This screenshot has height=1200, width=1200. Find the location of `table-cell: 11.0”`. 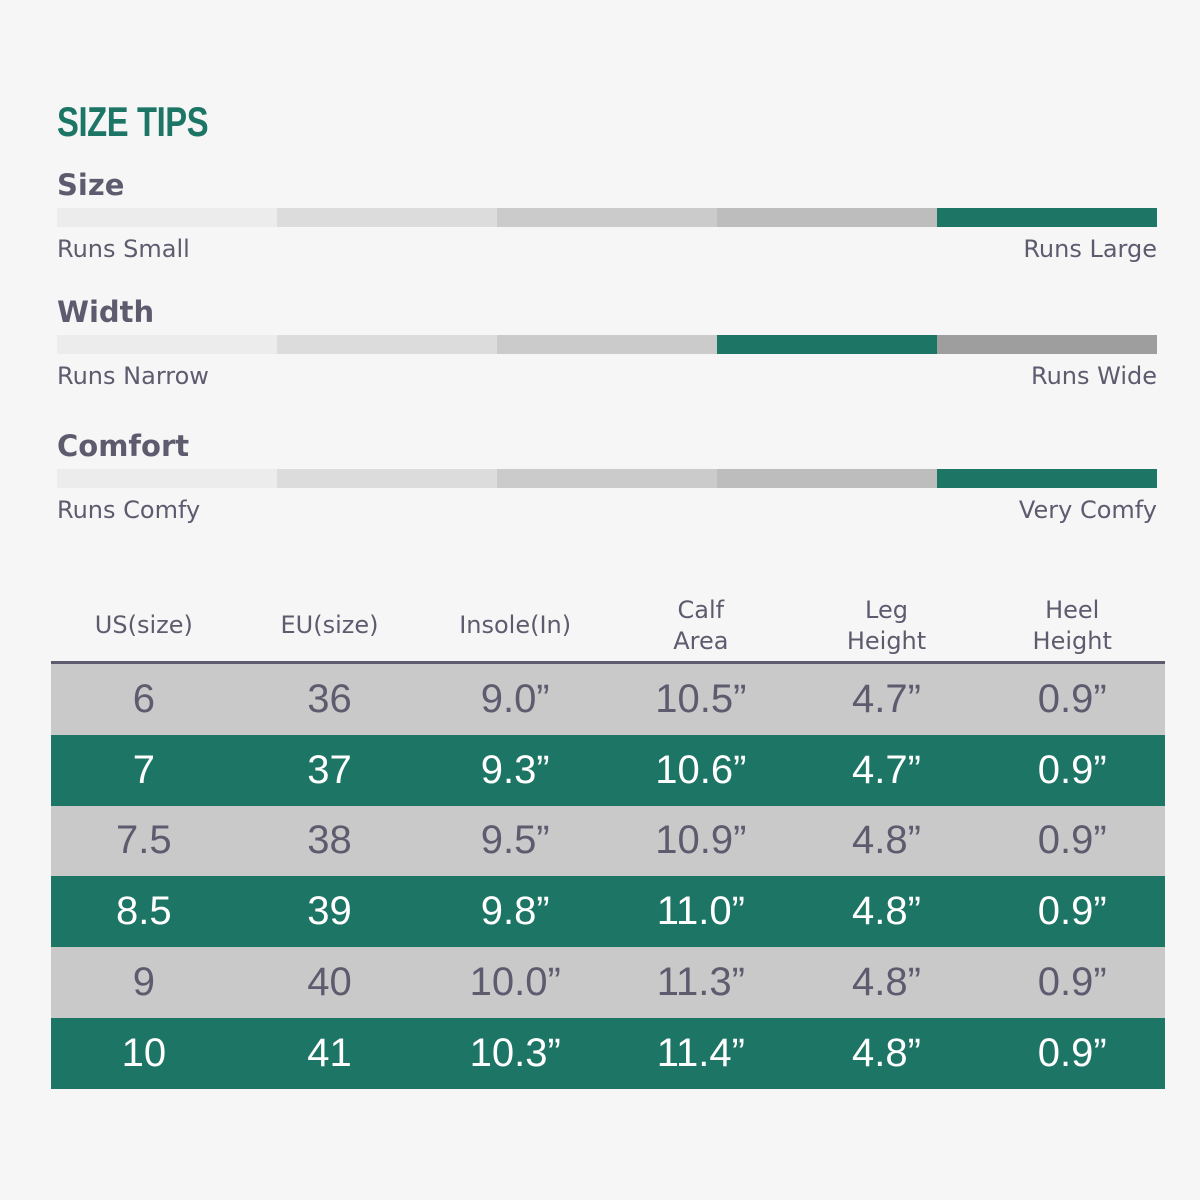

table-cell: 11.0” is located at coordinates (700, 911).